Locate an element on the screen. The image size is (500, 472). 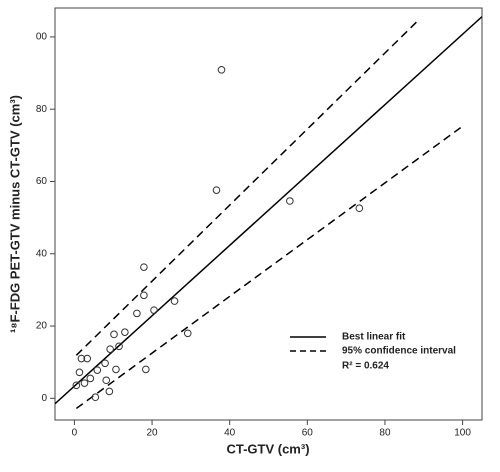
y-tick-label: 40 is located at coordinates (42, 253).